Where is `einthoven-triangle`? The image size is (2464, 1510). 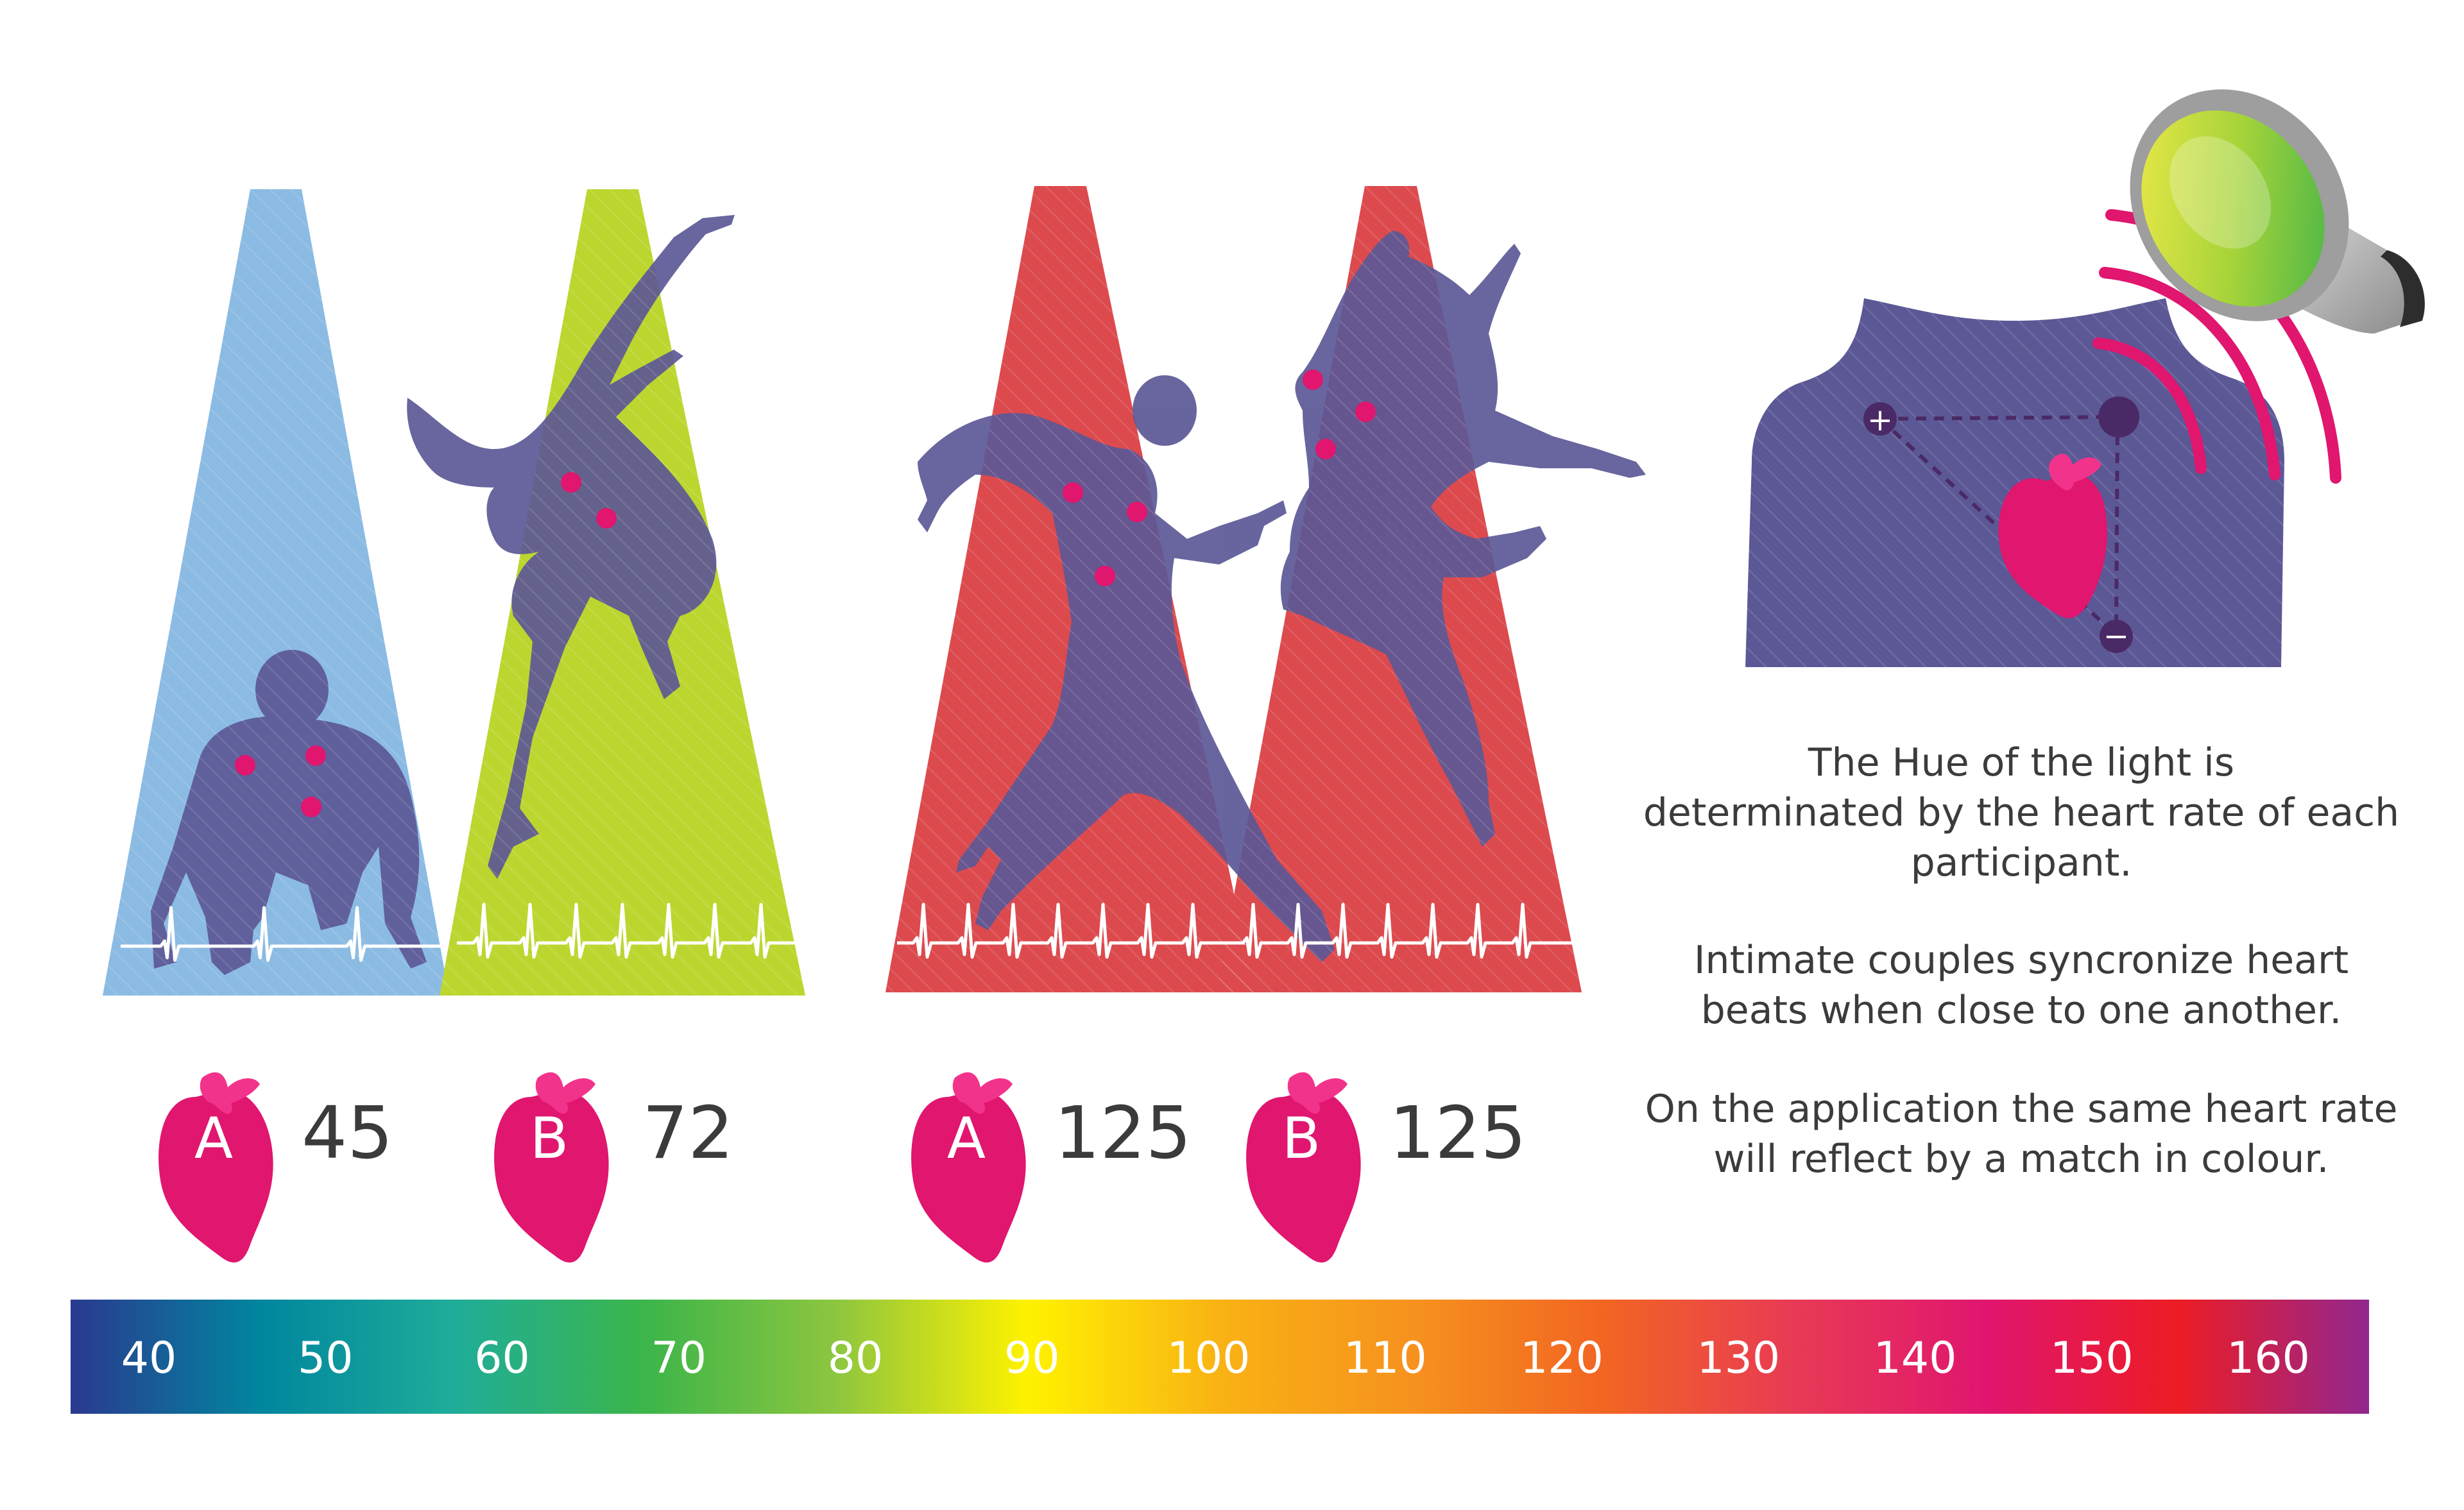
einthoven-triangle is located at coordinates (1999, 526).